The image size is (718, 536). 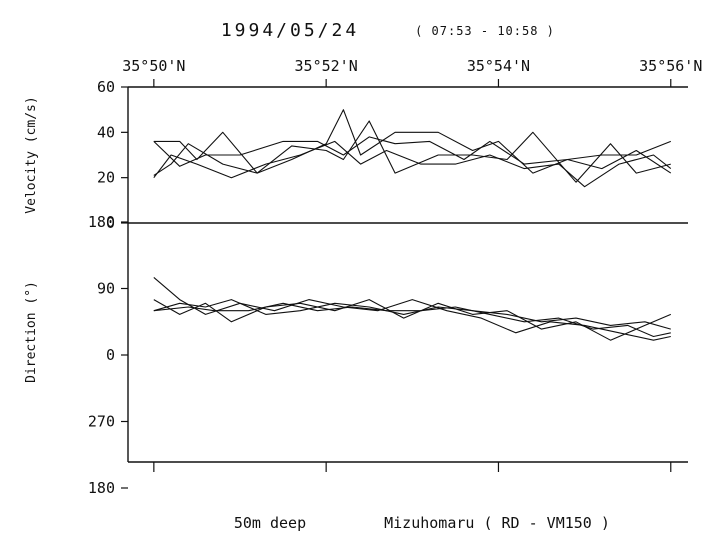 I want to click on velocity-series-group, so click(x=412, y=148).